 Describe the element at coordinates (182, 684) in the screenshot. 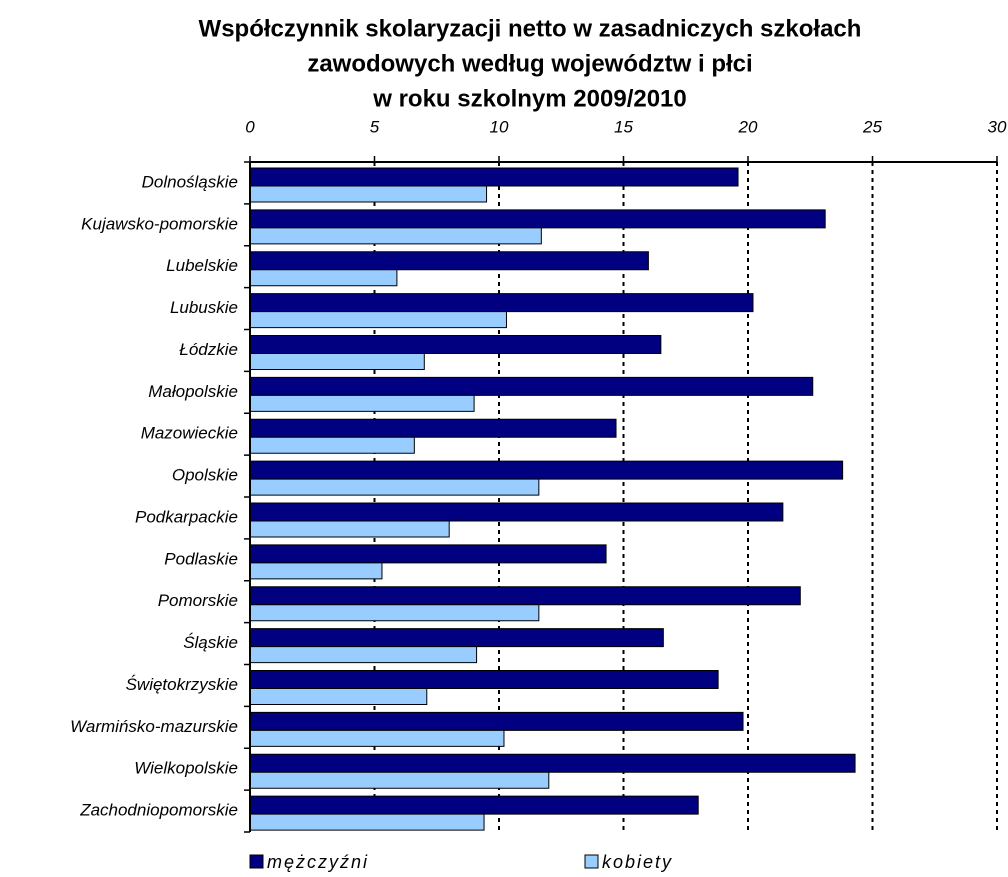

I see `y-tick-label: Świętokrzyskie` at that location.